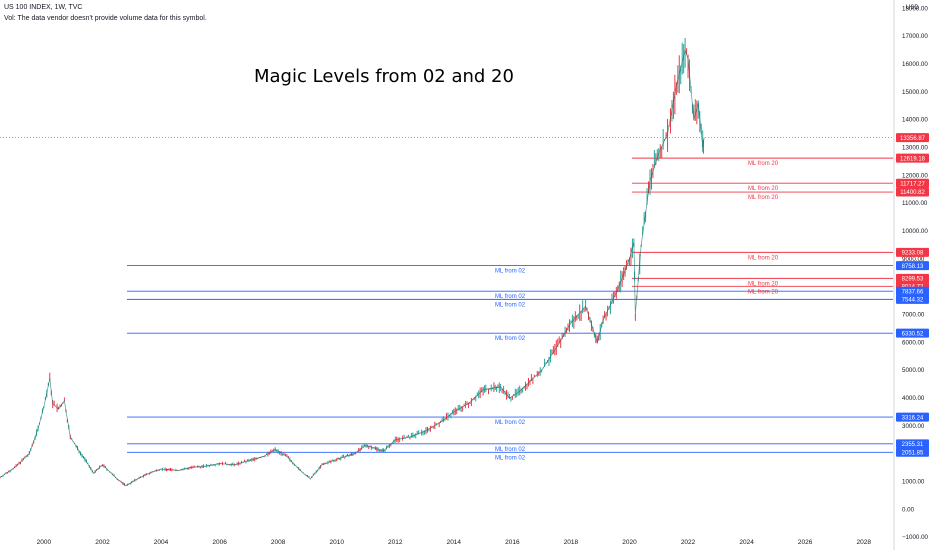  I want to click on level-20-price-tag: 11717.27, so click(912, 184).